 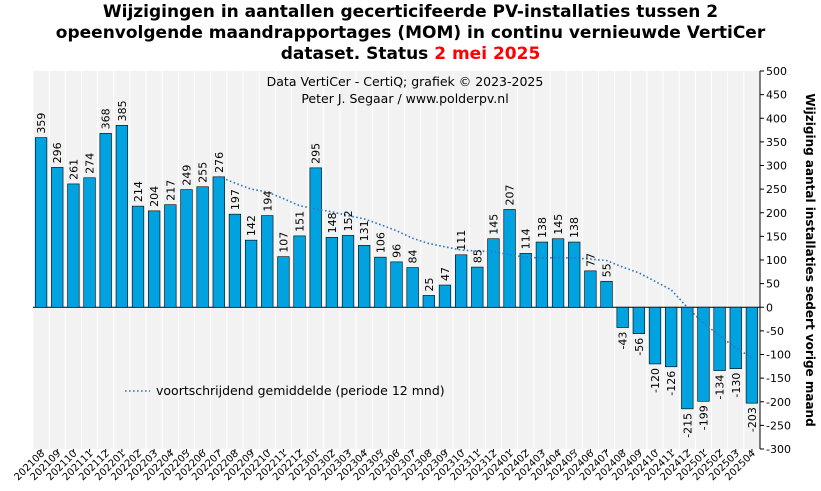 I want to click on data-label-202205: 249, so click(x=186, y=175).